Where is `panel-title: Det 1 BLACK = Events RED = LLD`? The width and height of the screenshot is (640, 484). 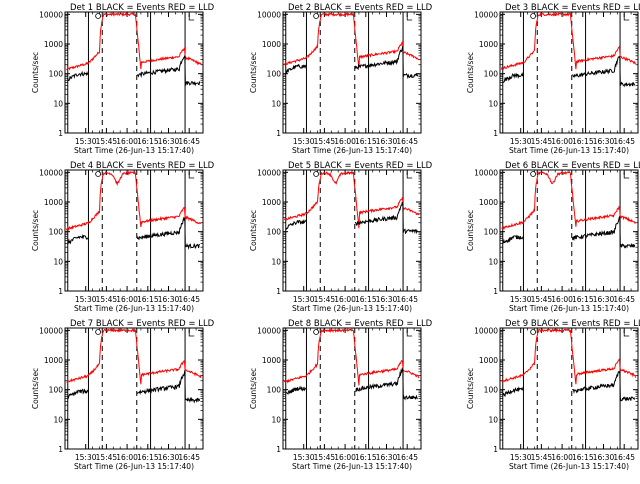 panel-title: Det 1 BLACK = Events RED = LLD is located at coordinates (142, 8).